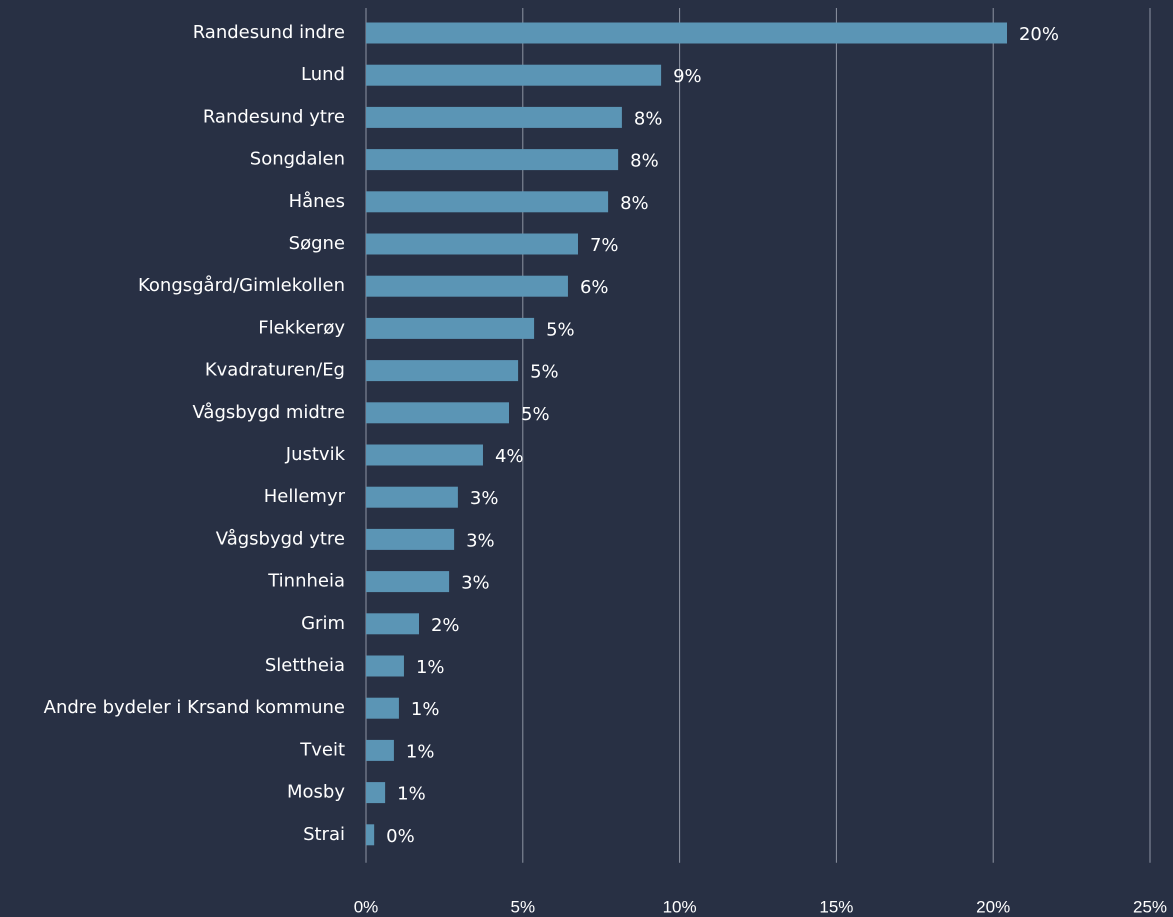 The image size is (1173, 917). Describe the element at coordinates (317, 201) in the screenshot. I see `y-tick-label: Hånes` at that location.